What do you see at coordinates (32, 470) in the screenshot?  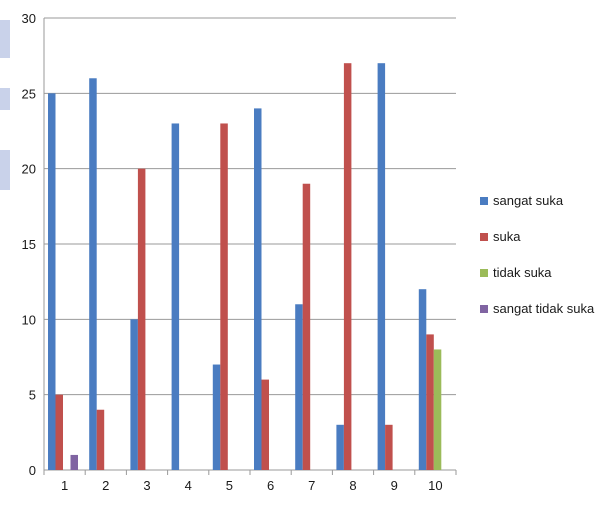 I see `y-tick-label: 0` at bounding box center [32, 470].